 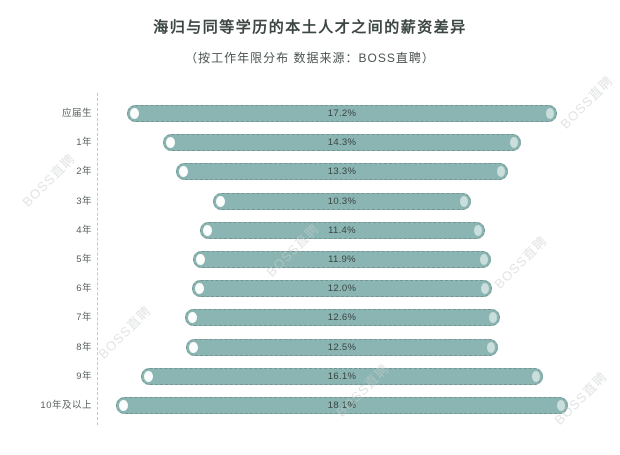 I want to click on bar: 18.1%, so click(x=342, y=405).